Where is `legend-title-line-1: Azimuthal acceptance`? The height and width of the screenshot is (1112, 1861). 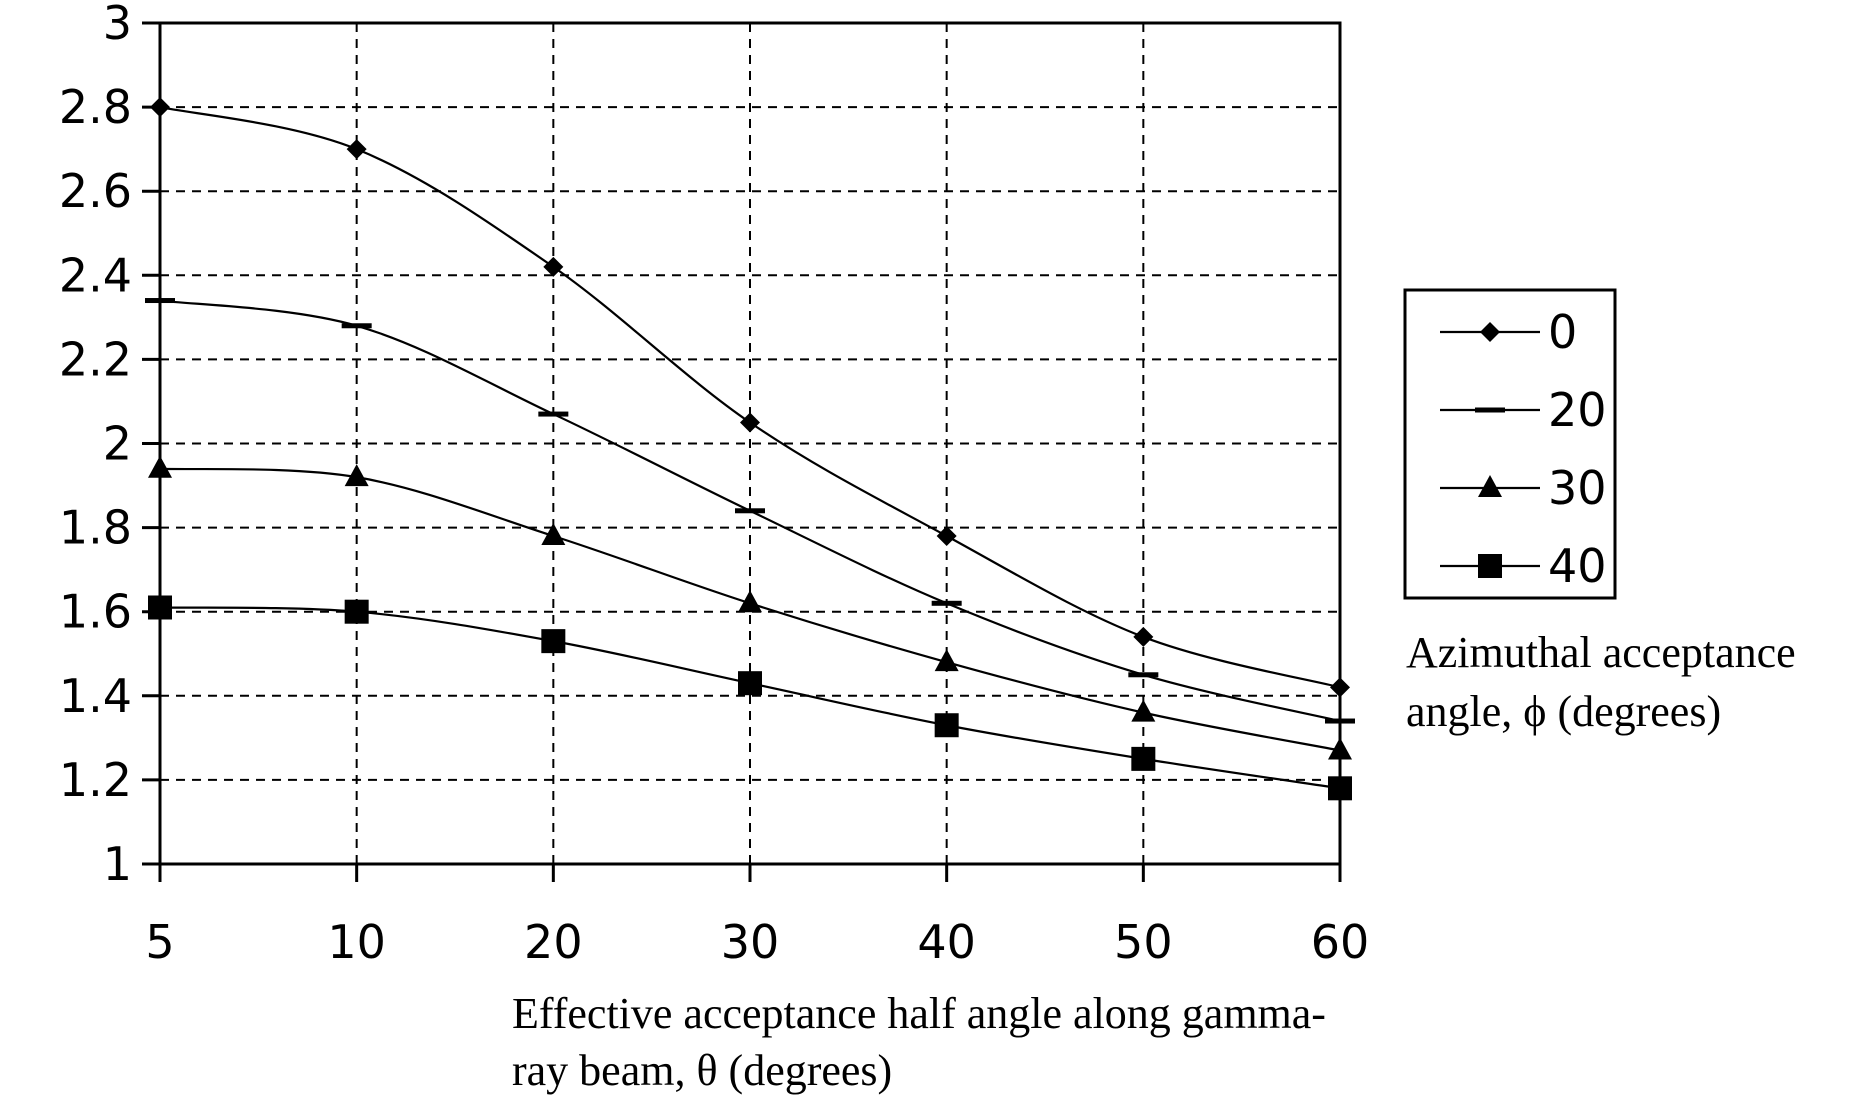
legend-title-line-1: Azimuthal acceptance is located at coordinates (1601, 652).